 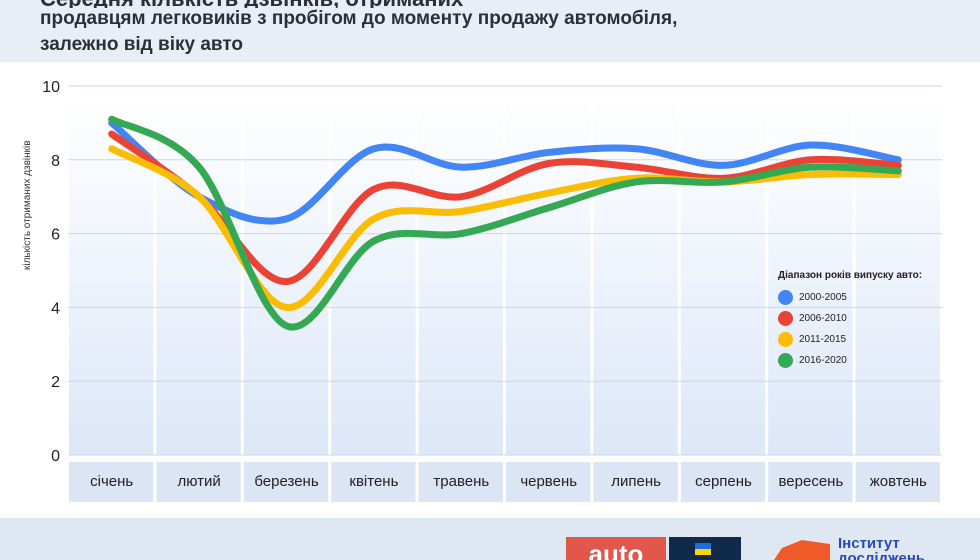 I want to click on legend-item: 2006-2010, so click(x=850, y=318).